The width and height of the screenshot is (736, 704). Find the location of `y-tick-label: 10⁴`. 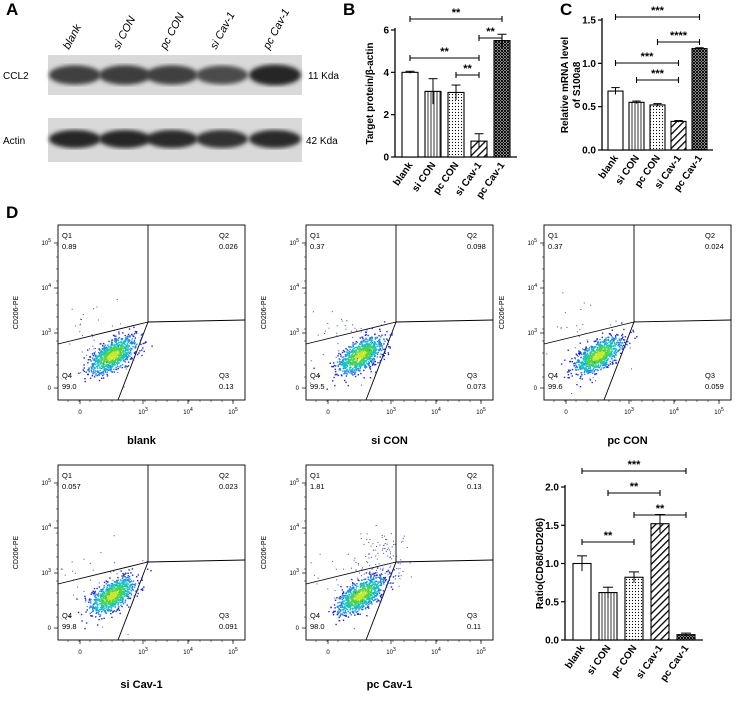

y-tick-label: 10⁴ is located at coordinates (47, 287).